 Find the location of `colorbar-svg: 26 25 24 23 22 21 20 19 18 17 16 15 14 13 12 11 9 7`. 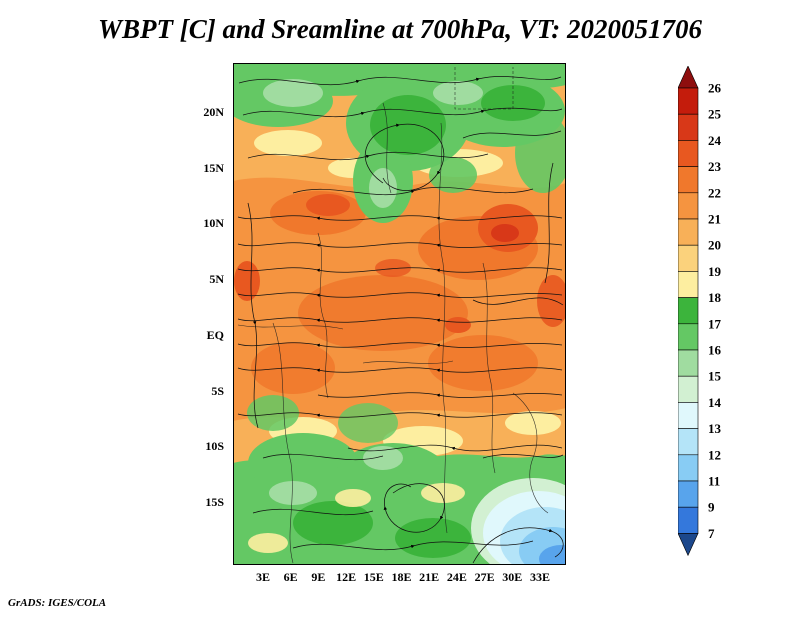

colorbar-svg: 26 25 24 23 22 21 20 19 18 17 16 15 14 13 12 11 9 7 is located at coordinates (699, 311).